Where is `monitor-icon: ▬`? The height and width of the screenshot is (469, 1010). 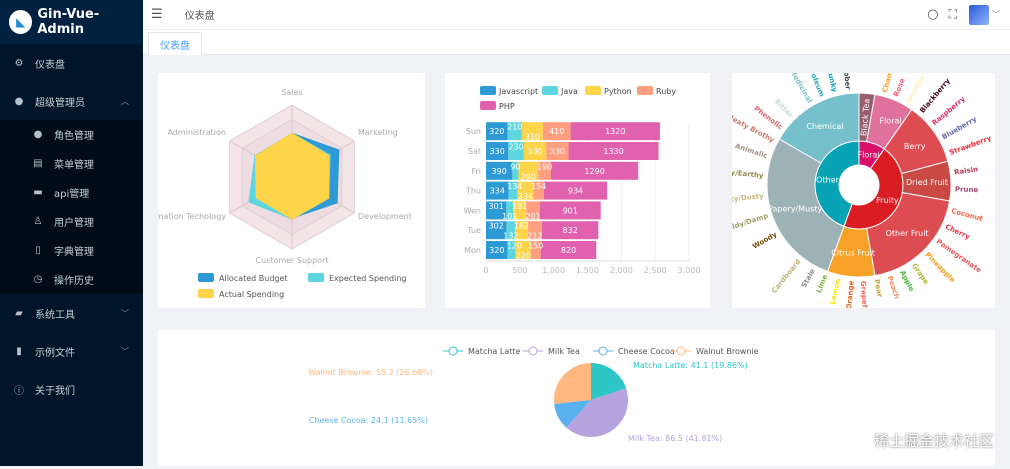
monitor-icon: ▬ is located at coordinates (38, 192).